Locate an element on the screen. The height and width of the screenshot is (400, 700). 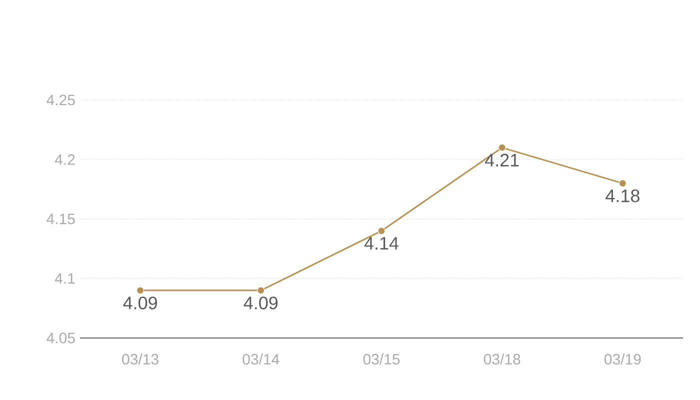
x-tick-label: 03/15 is located at coordinates (381, 359).